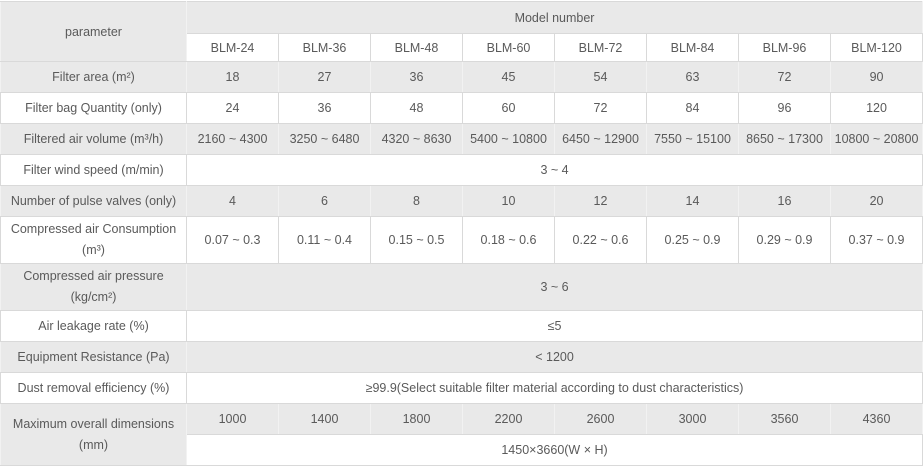 This screenshot has width=923, height=467. I want to click on table-row: 1450×3660(W × H), so click(462, 450).